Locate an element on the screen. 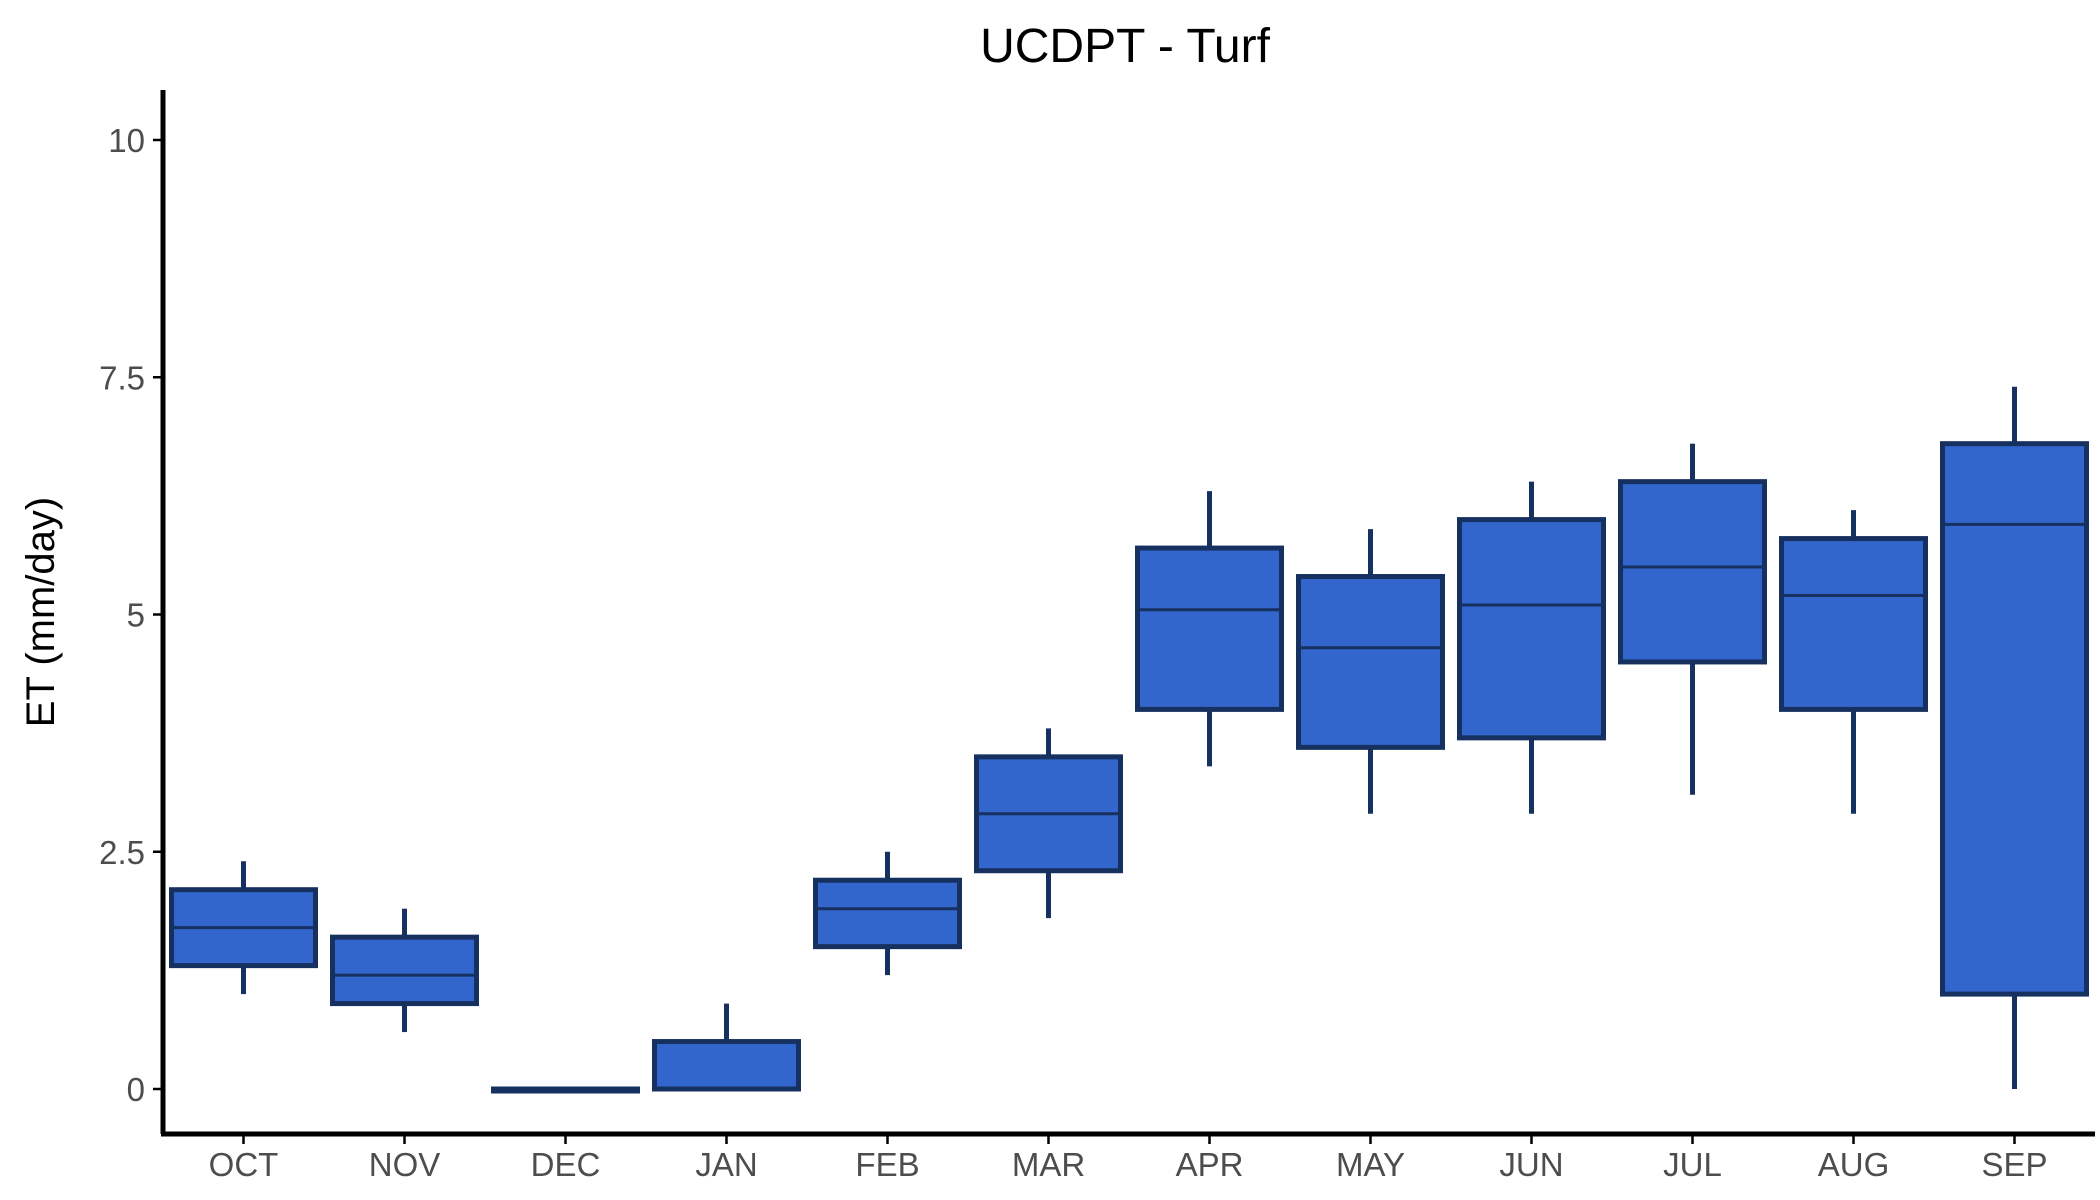 The image size is (2100, 1200). box-group-jul is located at coordinates (1692, 619).